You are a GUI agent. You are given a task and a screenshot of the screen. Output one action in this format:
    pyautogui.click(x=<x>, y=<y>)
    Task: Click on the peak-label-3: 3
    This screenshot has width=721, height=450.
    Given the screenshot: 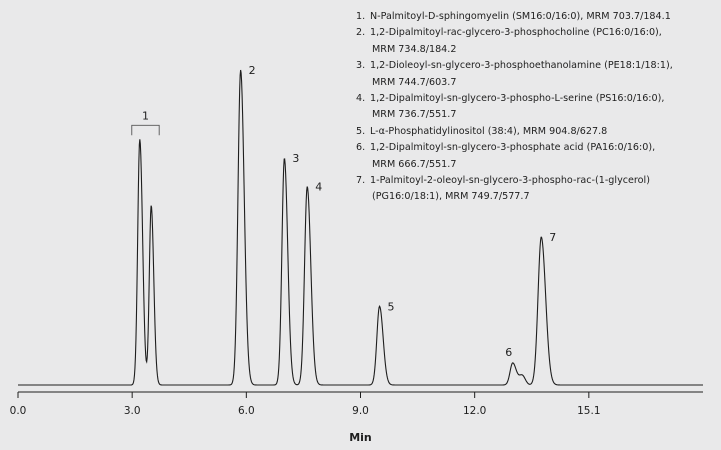 What is the action you would take?
    pyautogui.click(x=295, y=158)
    